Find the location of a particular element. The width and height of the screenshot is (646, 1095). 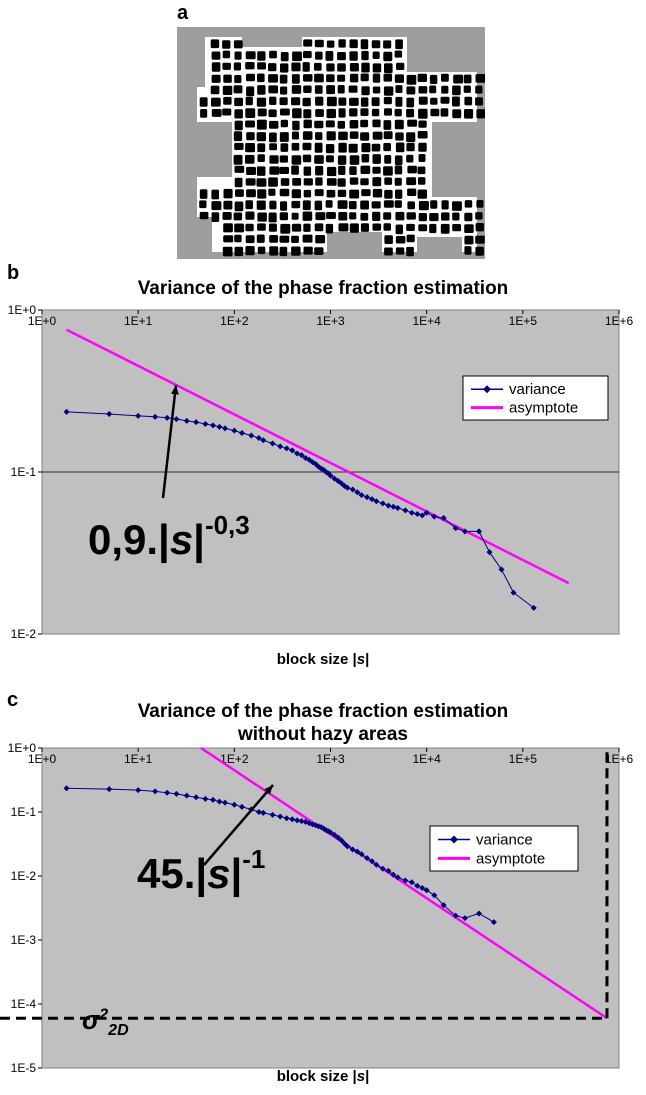

microstructure-pattern is located at coordinates (331, 143).